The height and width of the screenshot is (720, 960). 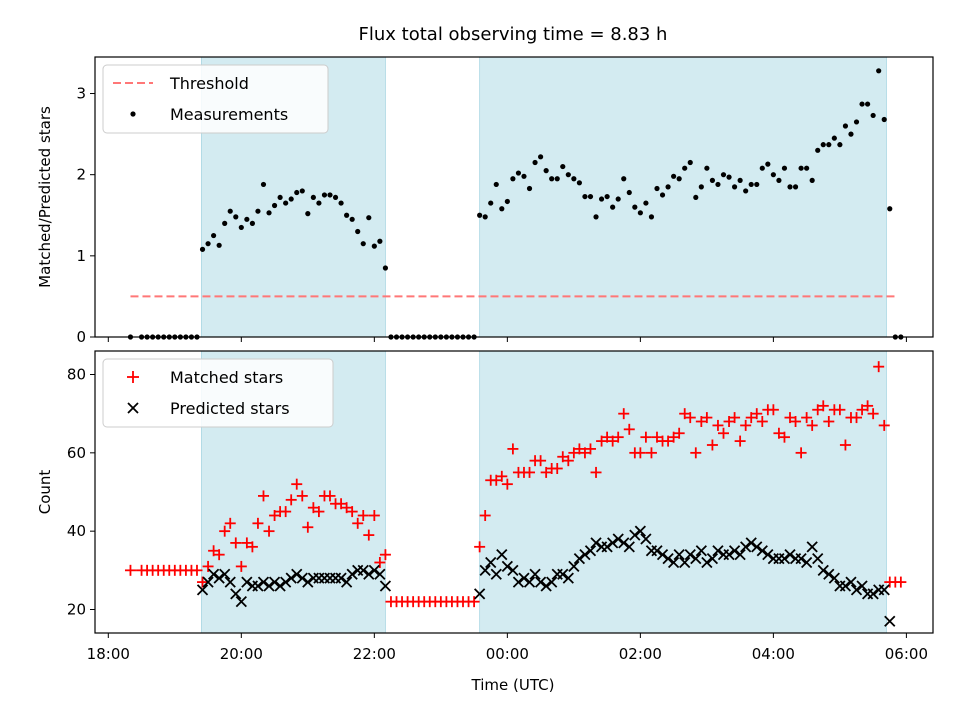 I want to click on legend-label: Threshold, so click(x=209, y=83).